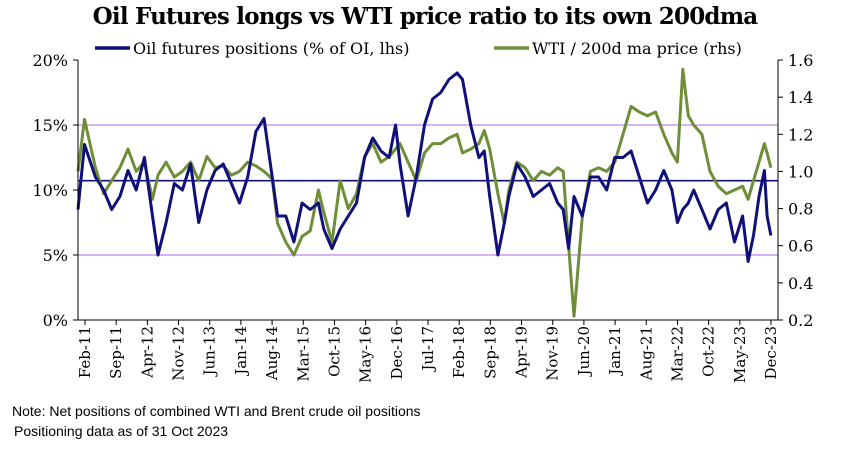 The image size is (850, 464). Describe the element at coordinates (50, 190) in the screenshot. I see `left-tick-label: 10%` at that location.